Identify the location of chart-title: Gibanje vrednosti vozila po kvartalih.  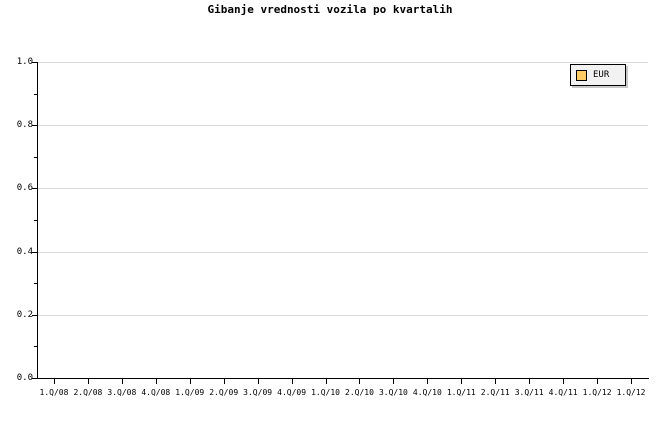
(330, 9).